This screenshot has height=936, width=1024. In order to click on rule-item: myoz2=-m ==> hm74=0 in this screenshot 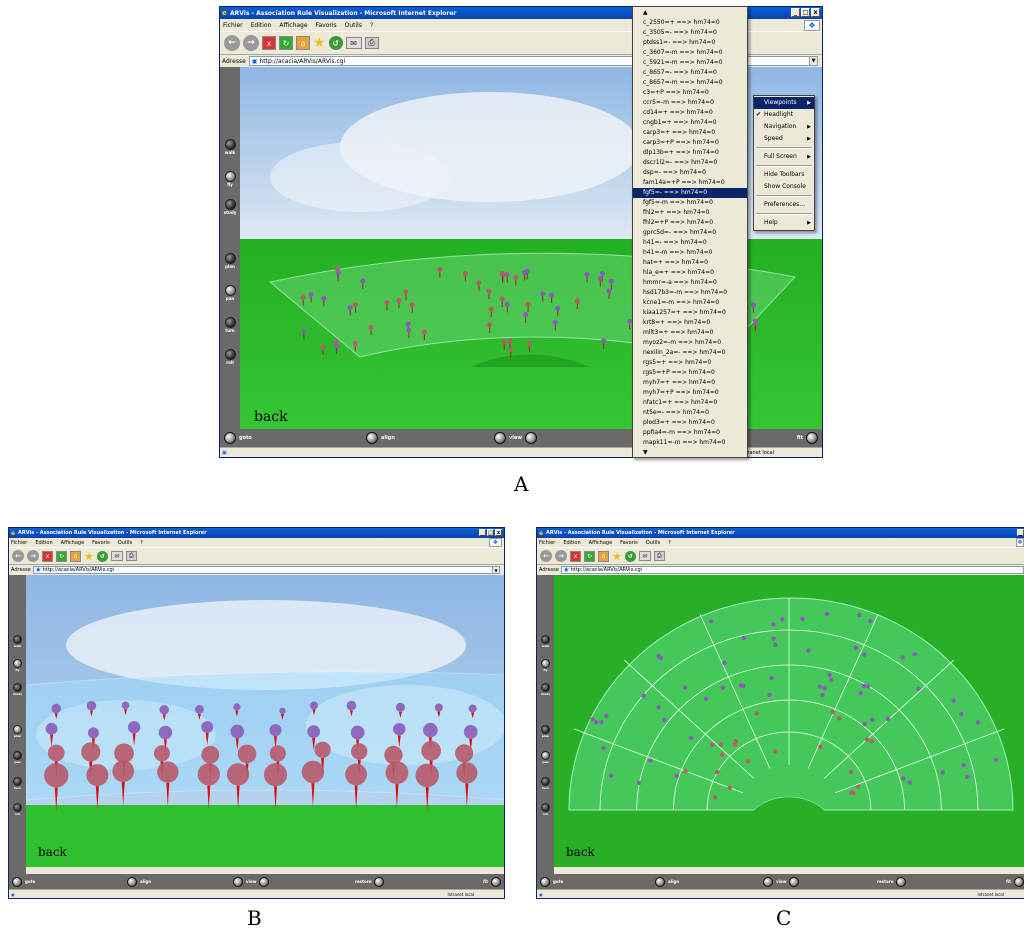, I will do `click(682, 342)`.